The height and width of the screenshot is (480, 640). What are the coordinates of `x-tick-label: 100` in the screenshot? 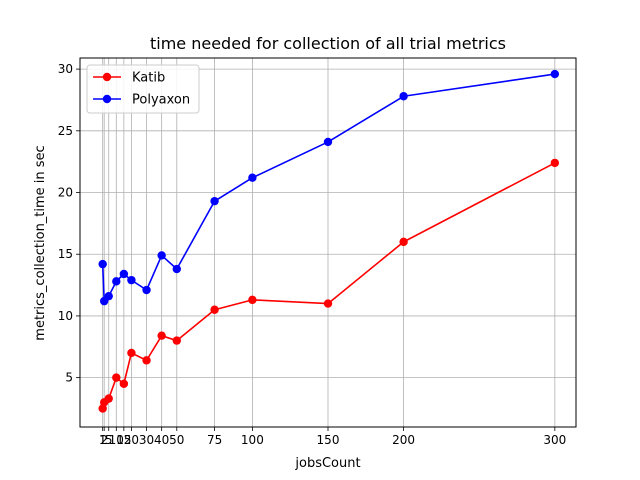 It's located at (252, 440).